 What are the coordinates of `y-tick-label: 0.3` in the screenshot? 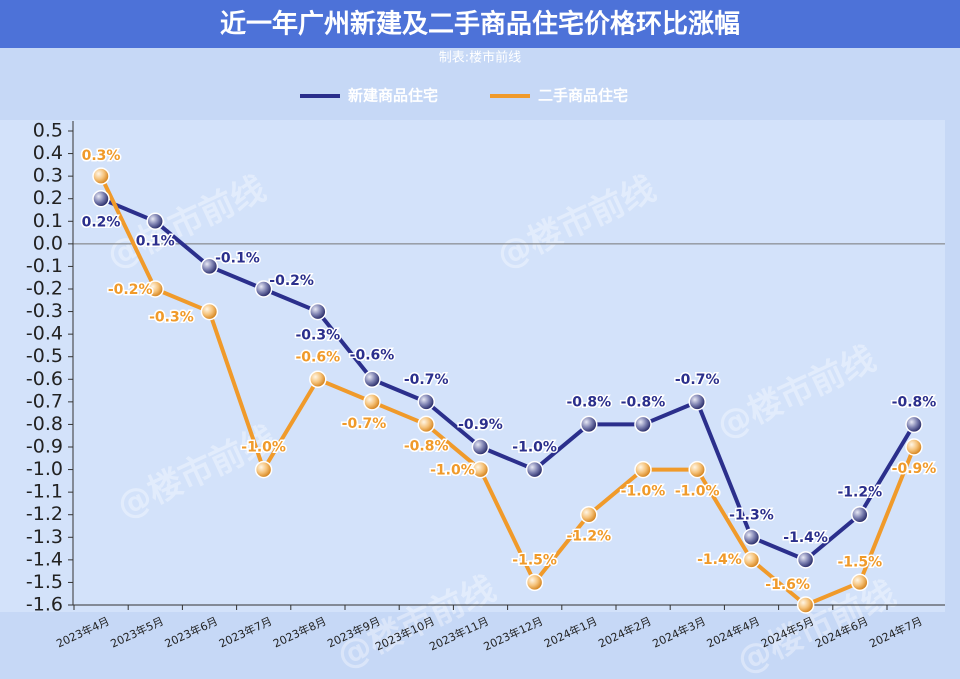 It's located at (48, 176).